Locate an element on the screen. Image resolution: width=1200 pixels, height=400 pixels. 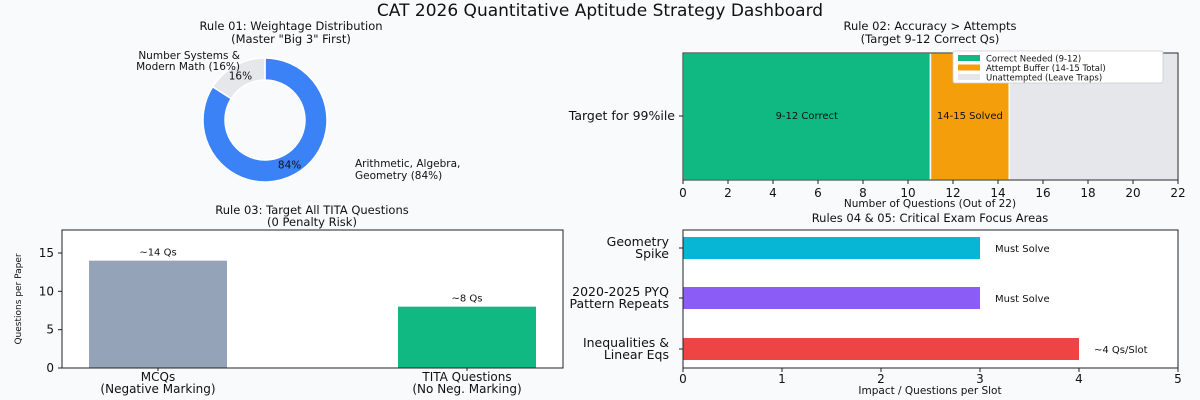
stacked-bar-segment is located at coordinates (807, 116).